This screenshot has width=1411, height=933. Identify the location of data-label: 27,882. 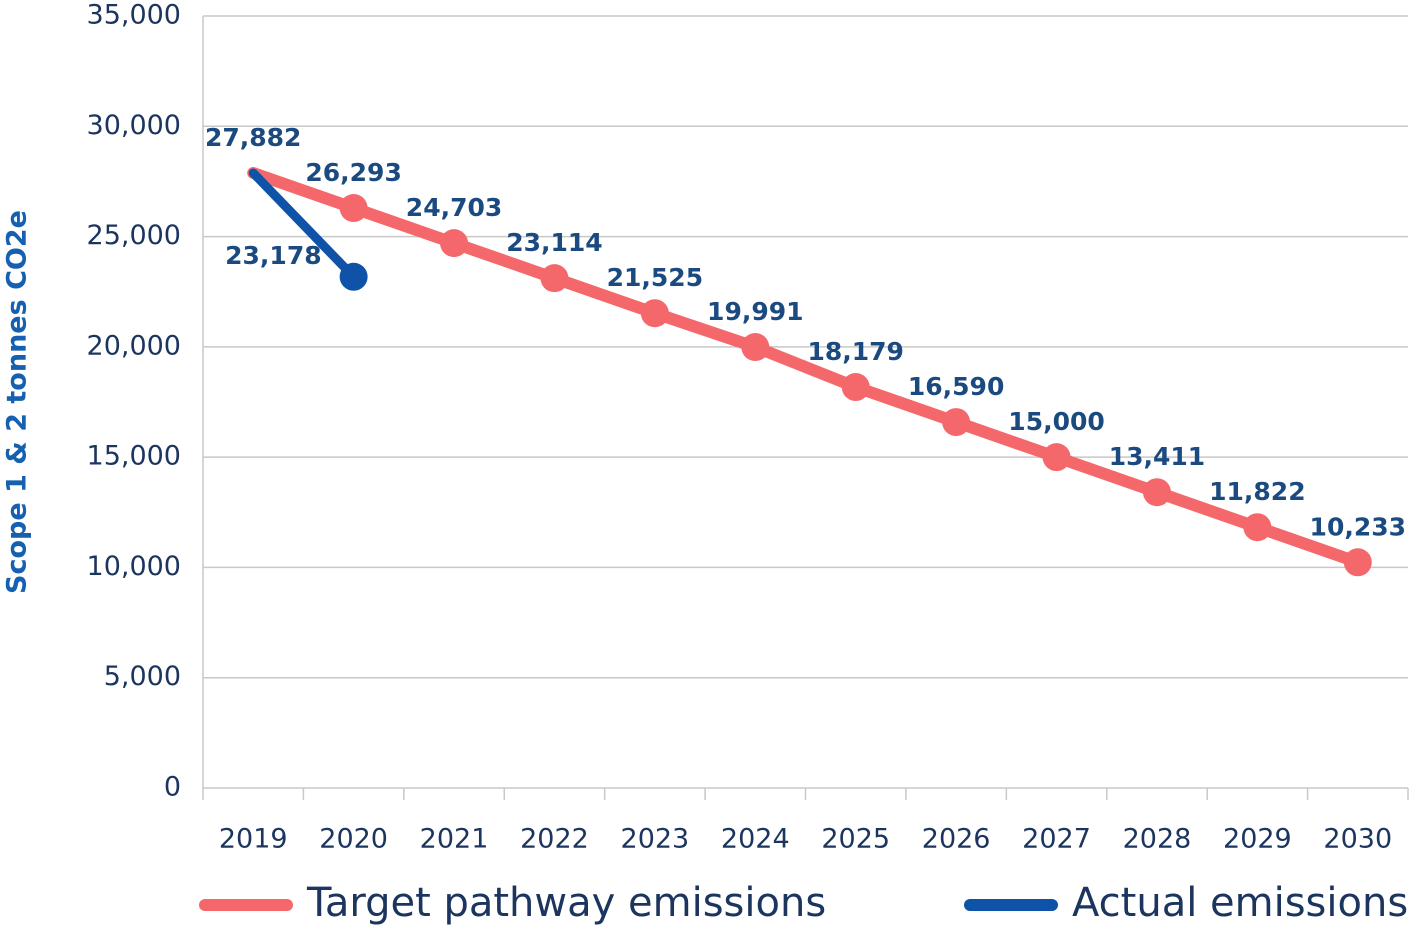
(253, 137).